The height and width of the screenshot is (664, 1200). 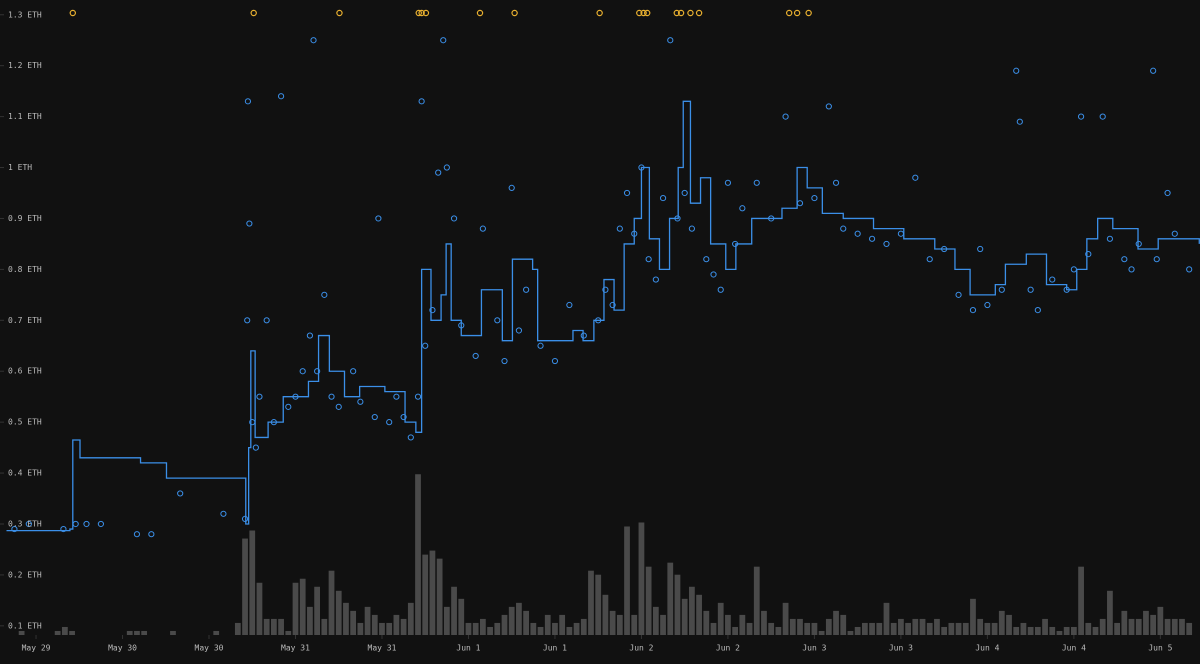 What do you see at coordinates (295, 648) in the screenshot?
I see `x-tick-label: May 31` at bounding box center [295, 648].